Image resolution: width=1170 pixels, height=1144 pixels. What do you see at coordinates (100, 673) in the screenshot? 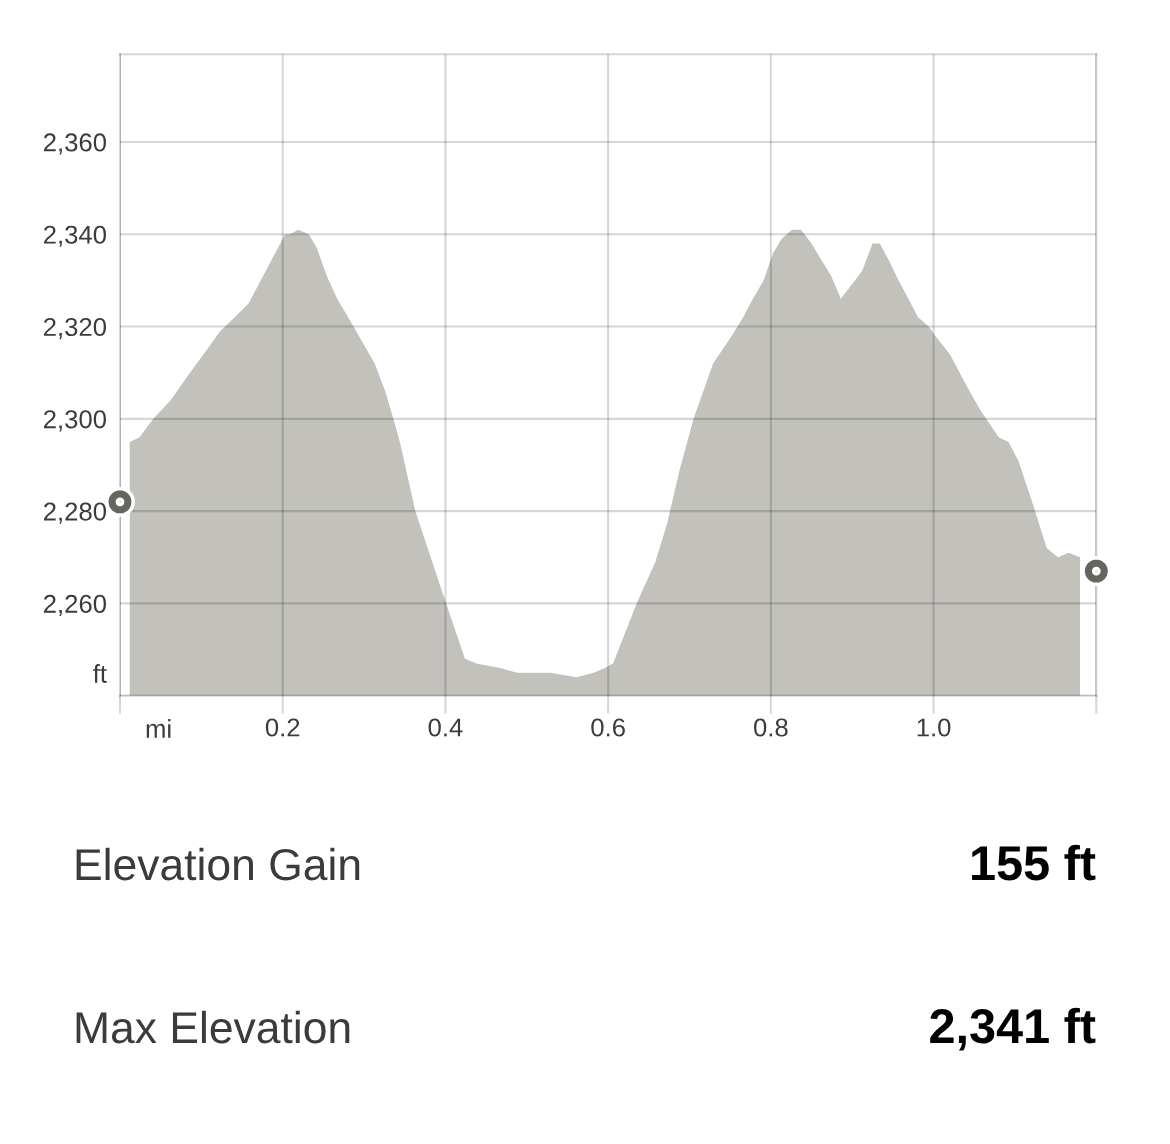
I see `y-axis-title: ft` at bounding box center [100, 673].